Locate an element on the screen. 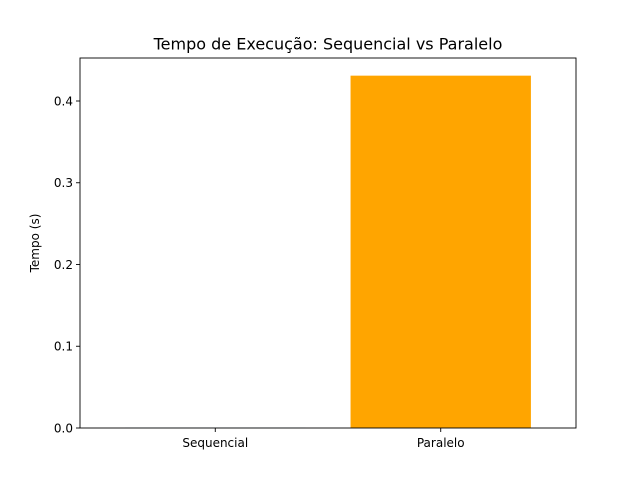 This screenshot has width=640, height=480. x-tick-label: Paralelo is located at coordinates (441, 443).